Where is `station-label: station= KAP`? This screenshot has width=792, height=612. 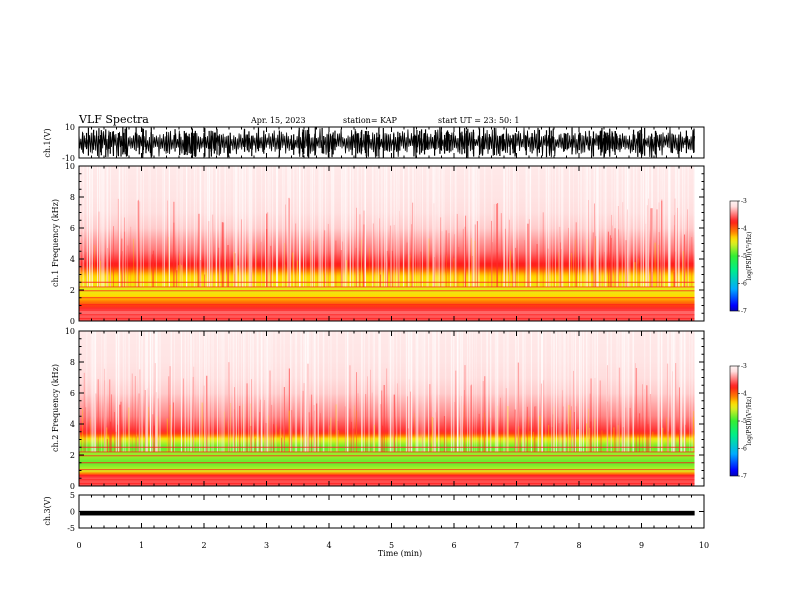
station-label: station= KAP is located at coordinates (370, 120).